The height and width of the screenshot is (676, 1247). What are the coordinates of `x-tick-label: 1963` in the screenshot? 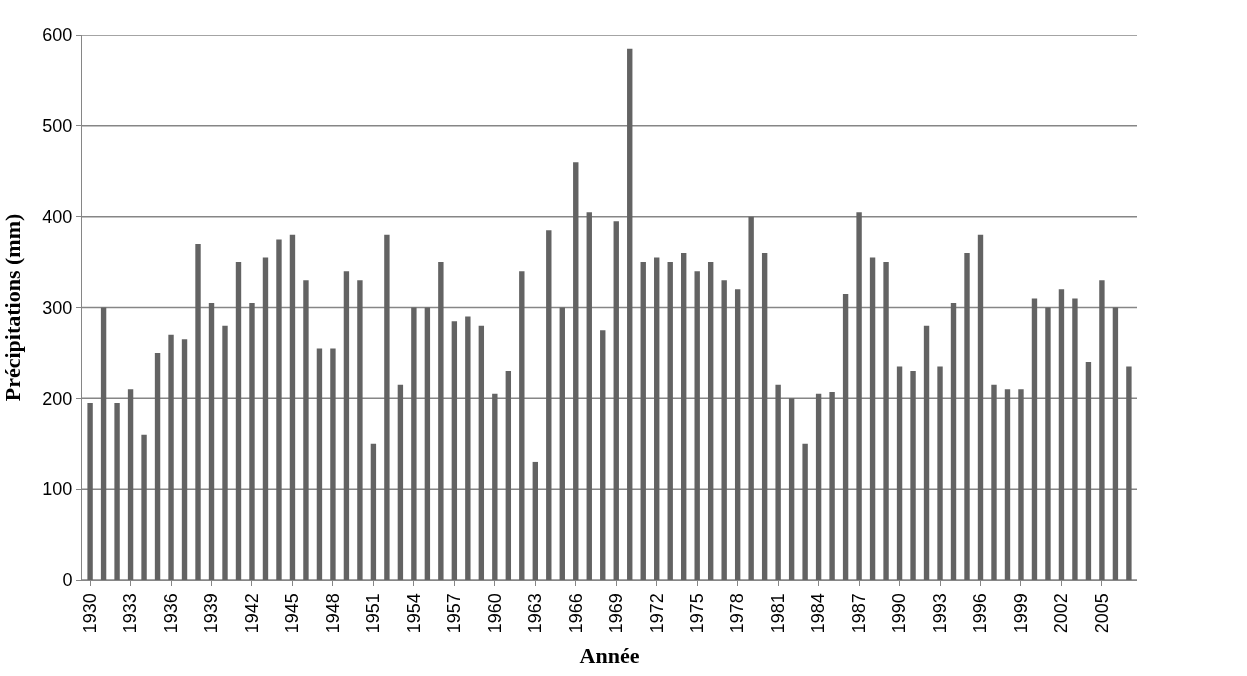 It's located at (535, 613).